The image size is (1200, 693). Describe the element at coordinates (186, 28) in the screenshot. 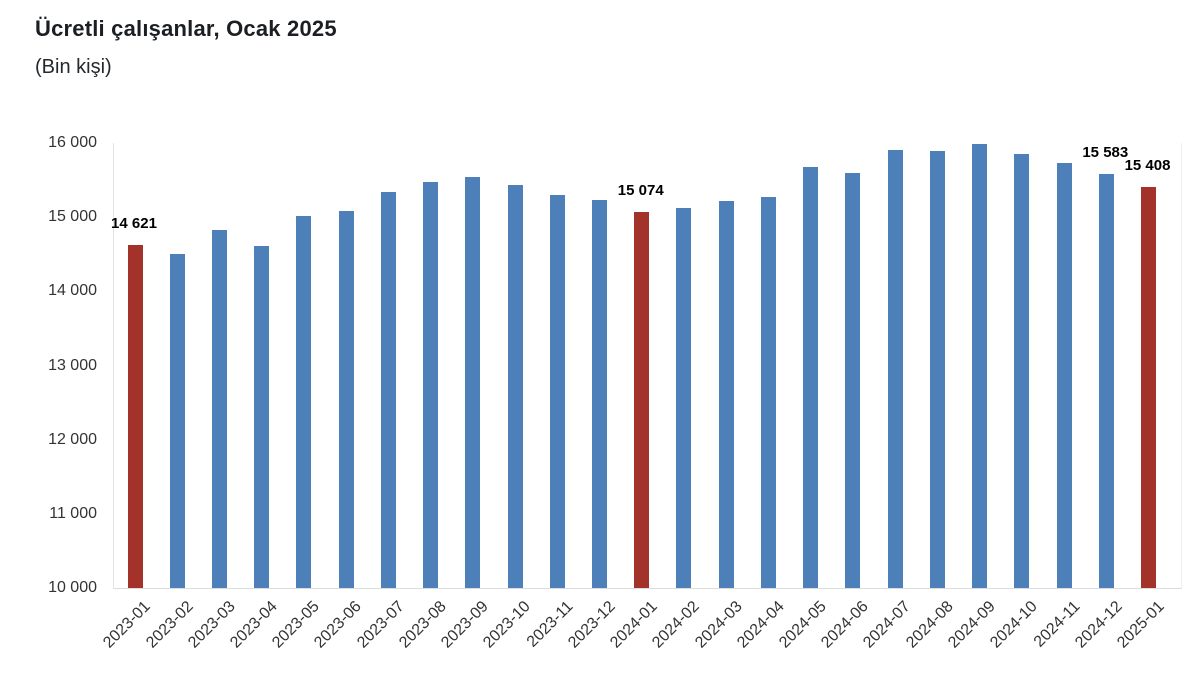

I see `chart-title: Ücretli çalışanlar, Ocak 2025` at that location.